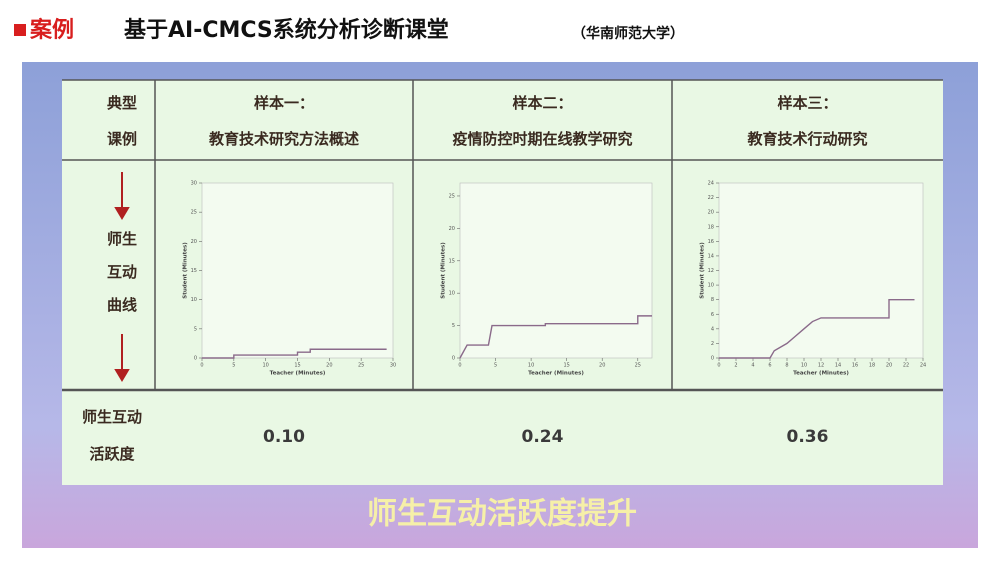 This screenshot has height=562, width=1000. What do you see at coordinates (711, 198) in the screenshot?
I see `y-tick-label: 22` at bounding box center [711, 198].